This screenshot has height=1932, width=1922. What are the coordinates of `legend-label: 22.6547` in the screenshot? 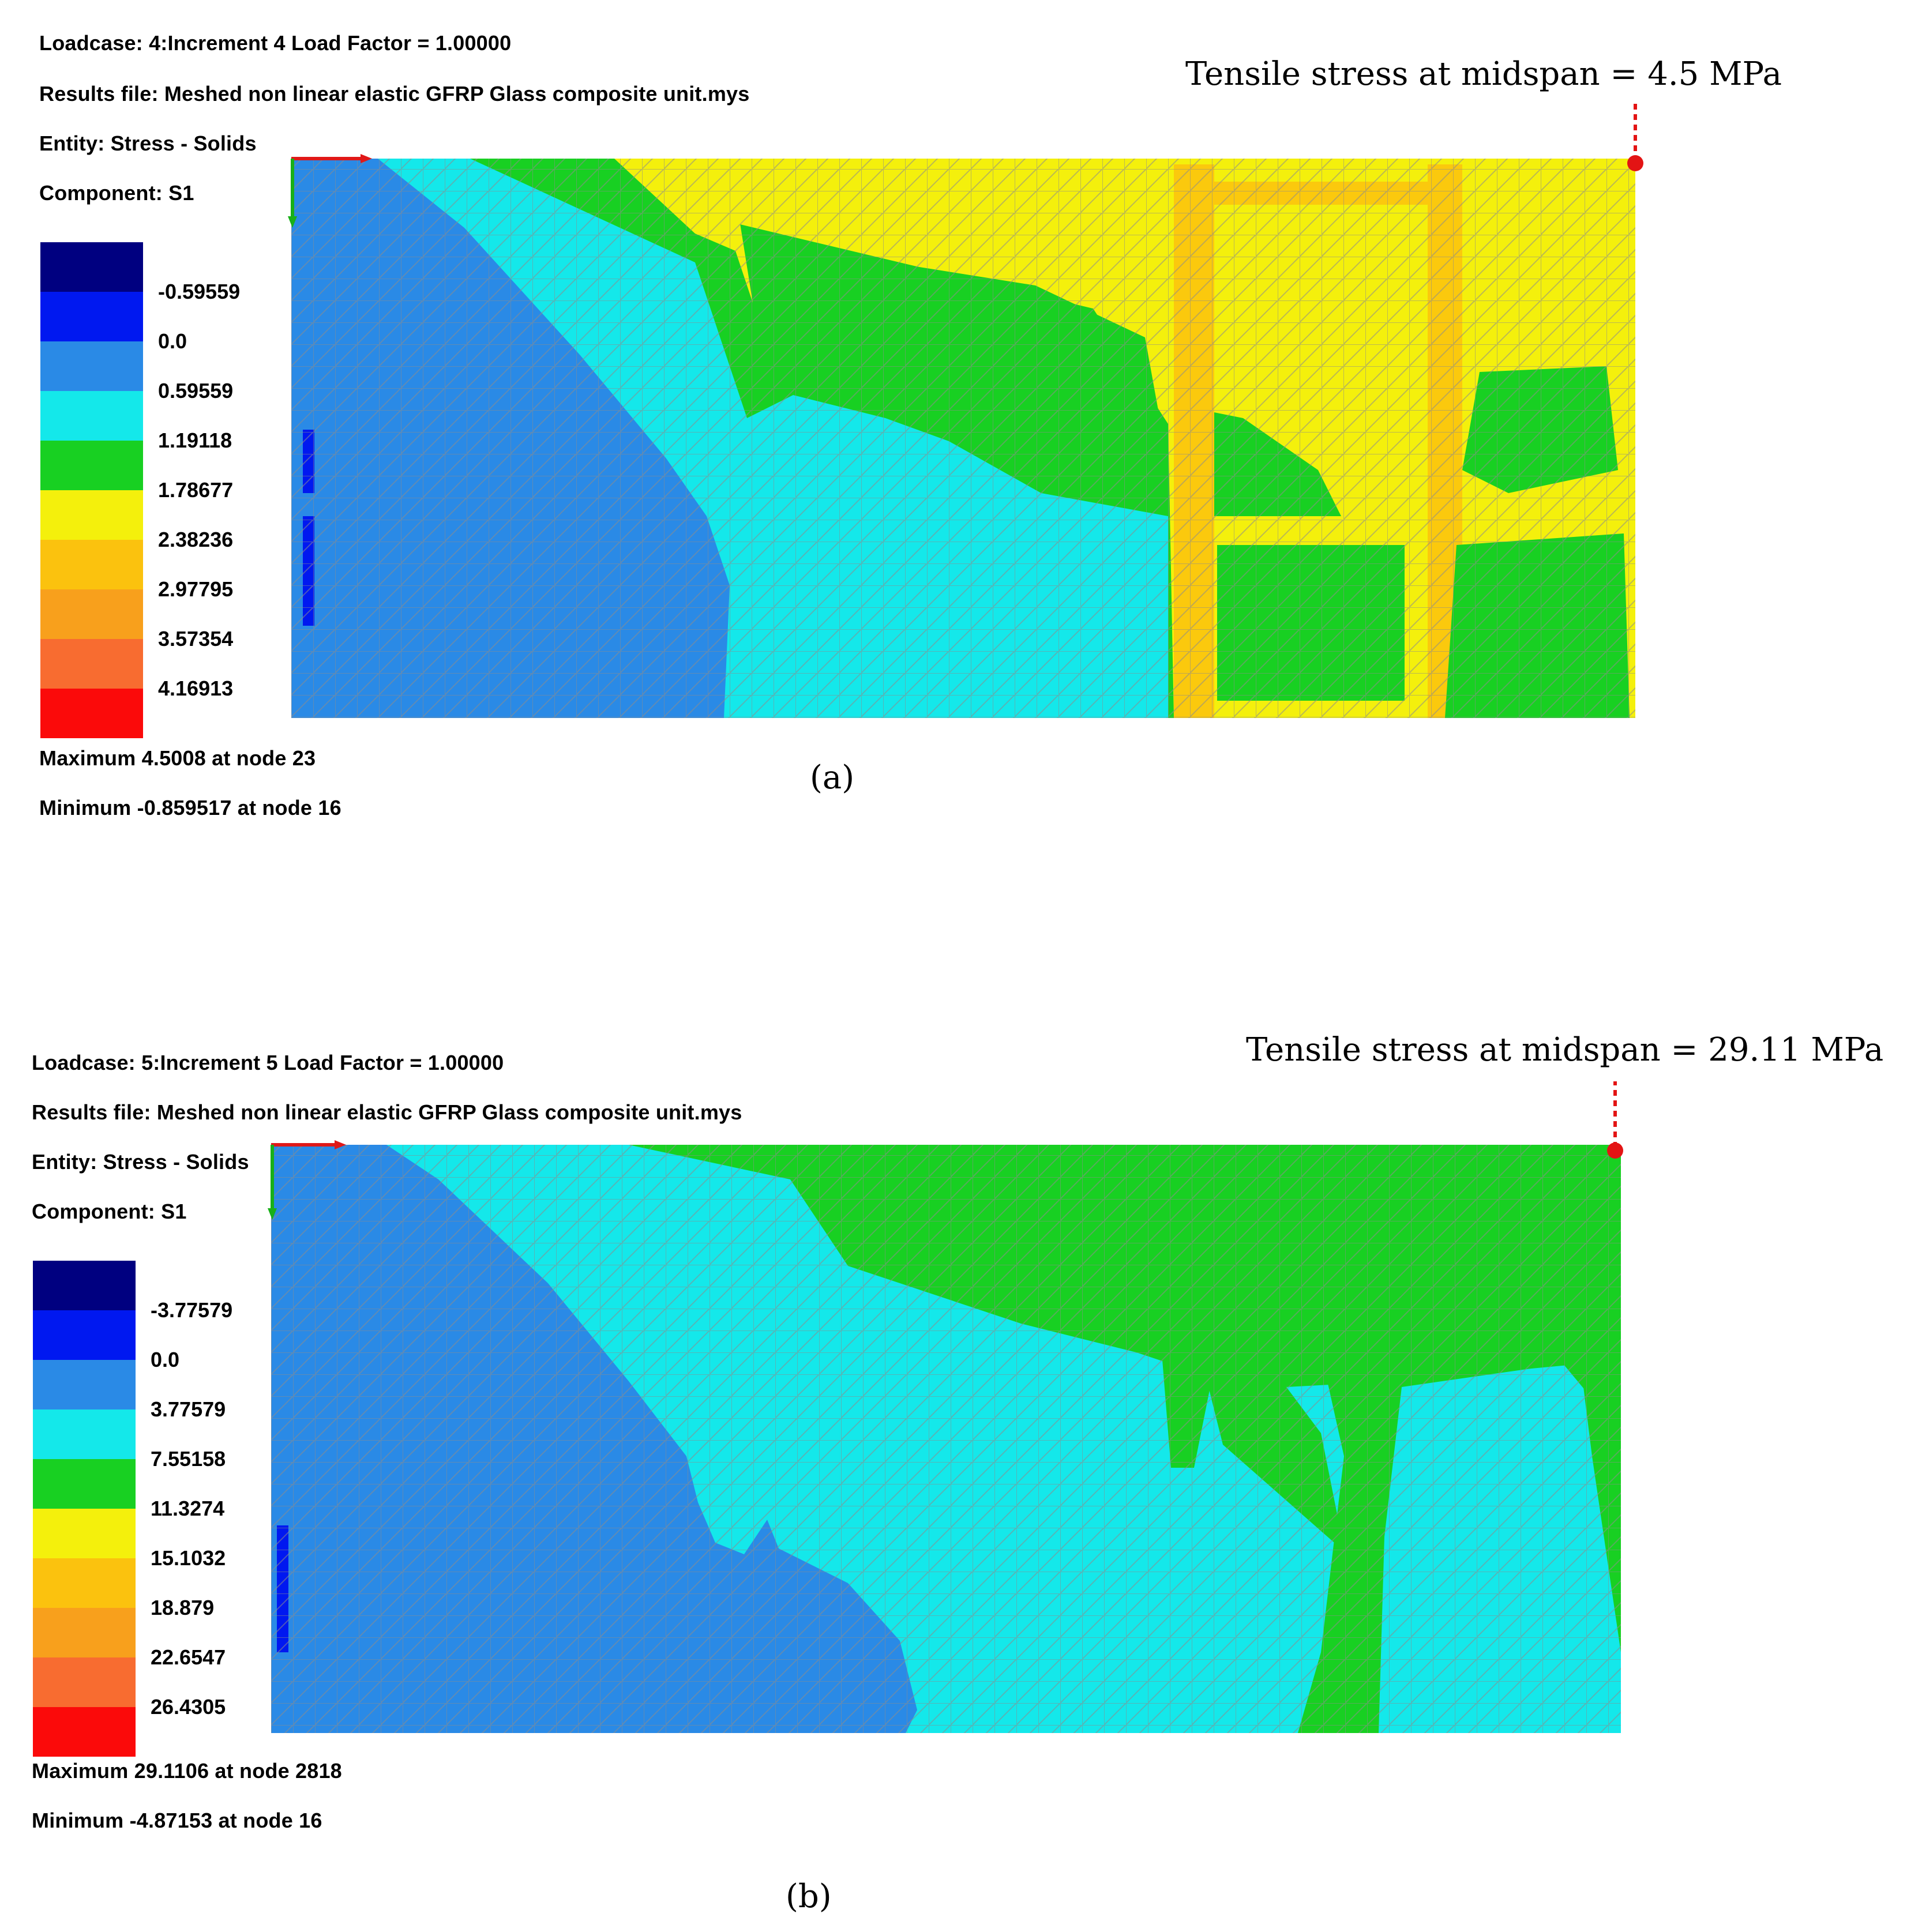 It's located at (188, 1657).